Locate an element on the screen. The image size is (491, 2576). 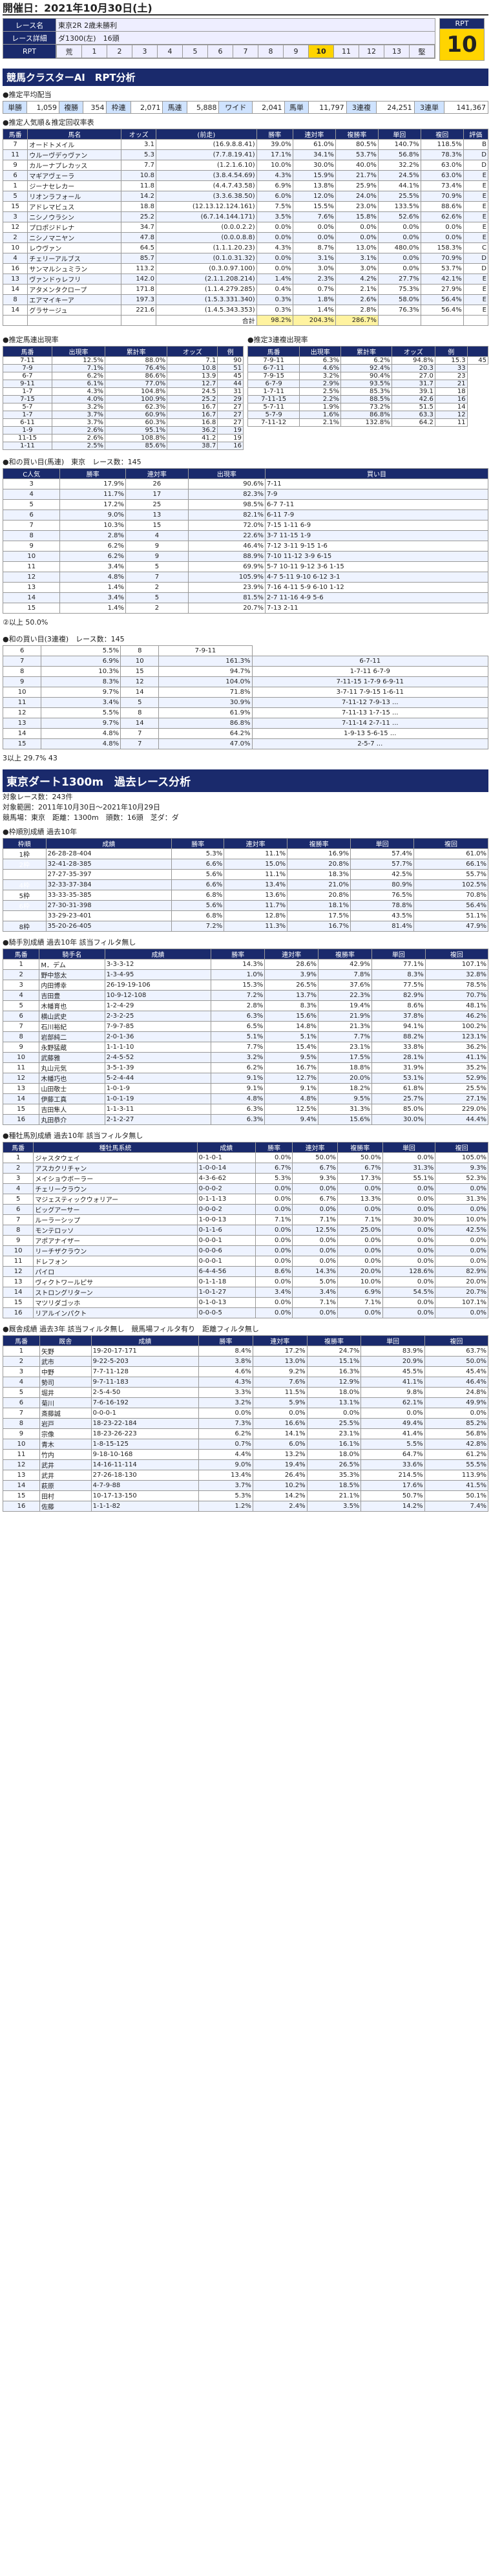
avg-value: 141,367 is located at coordinates (466, 108).